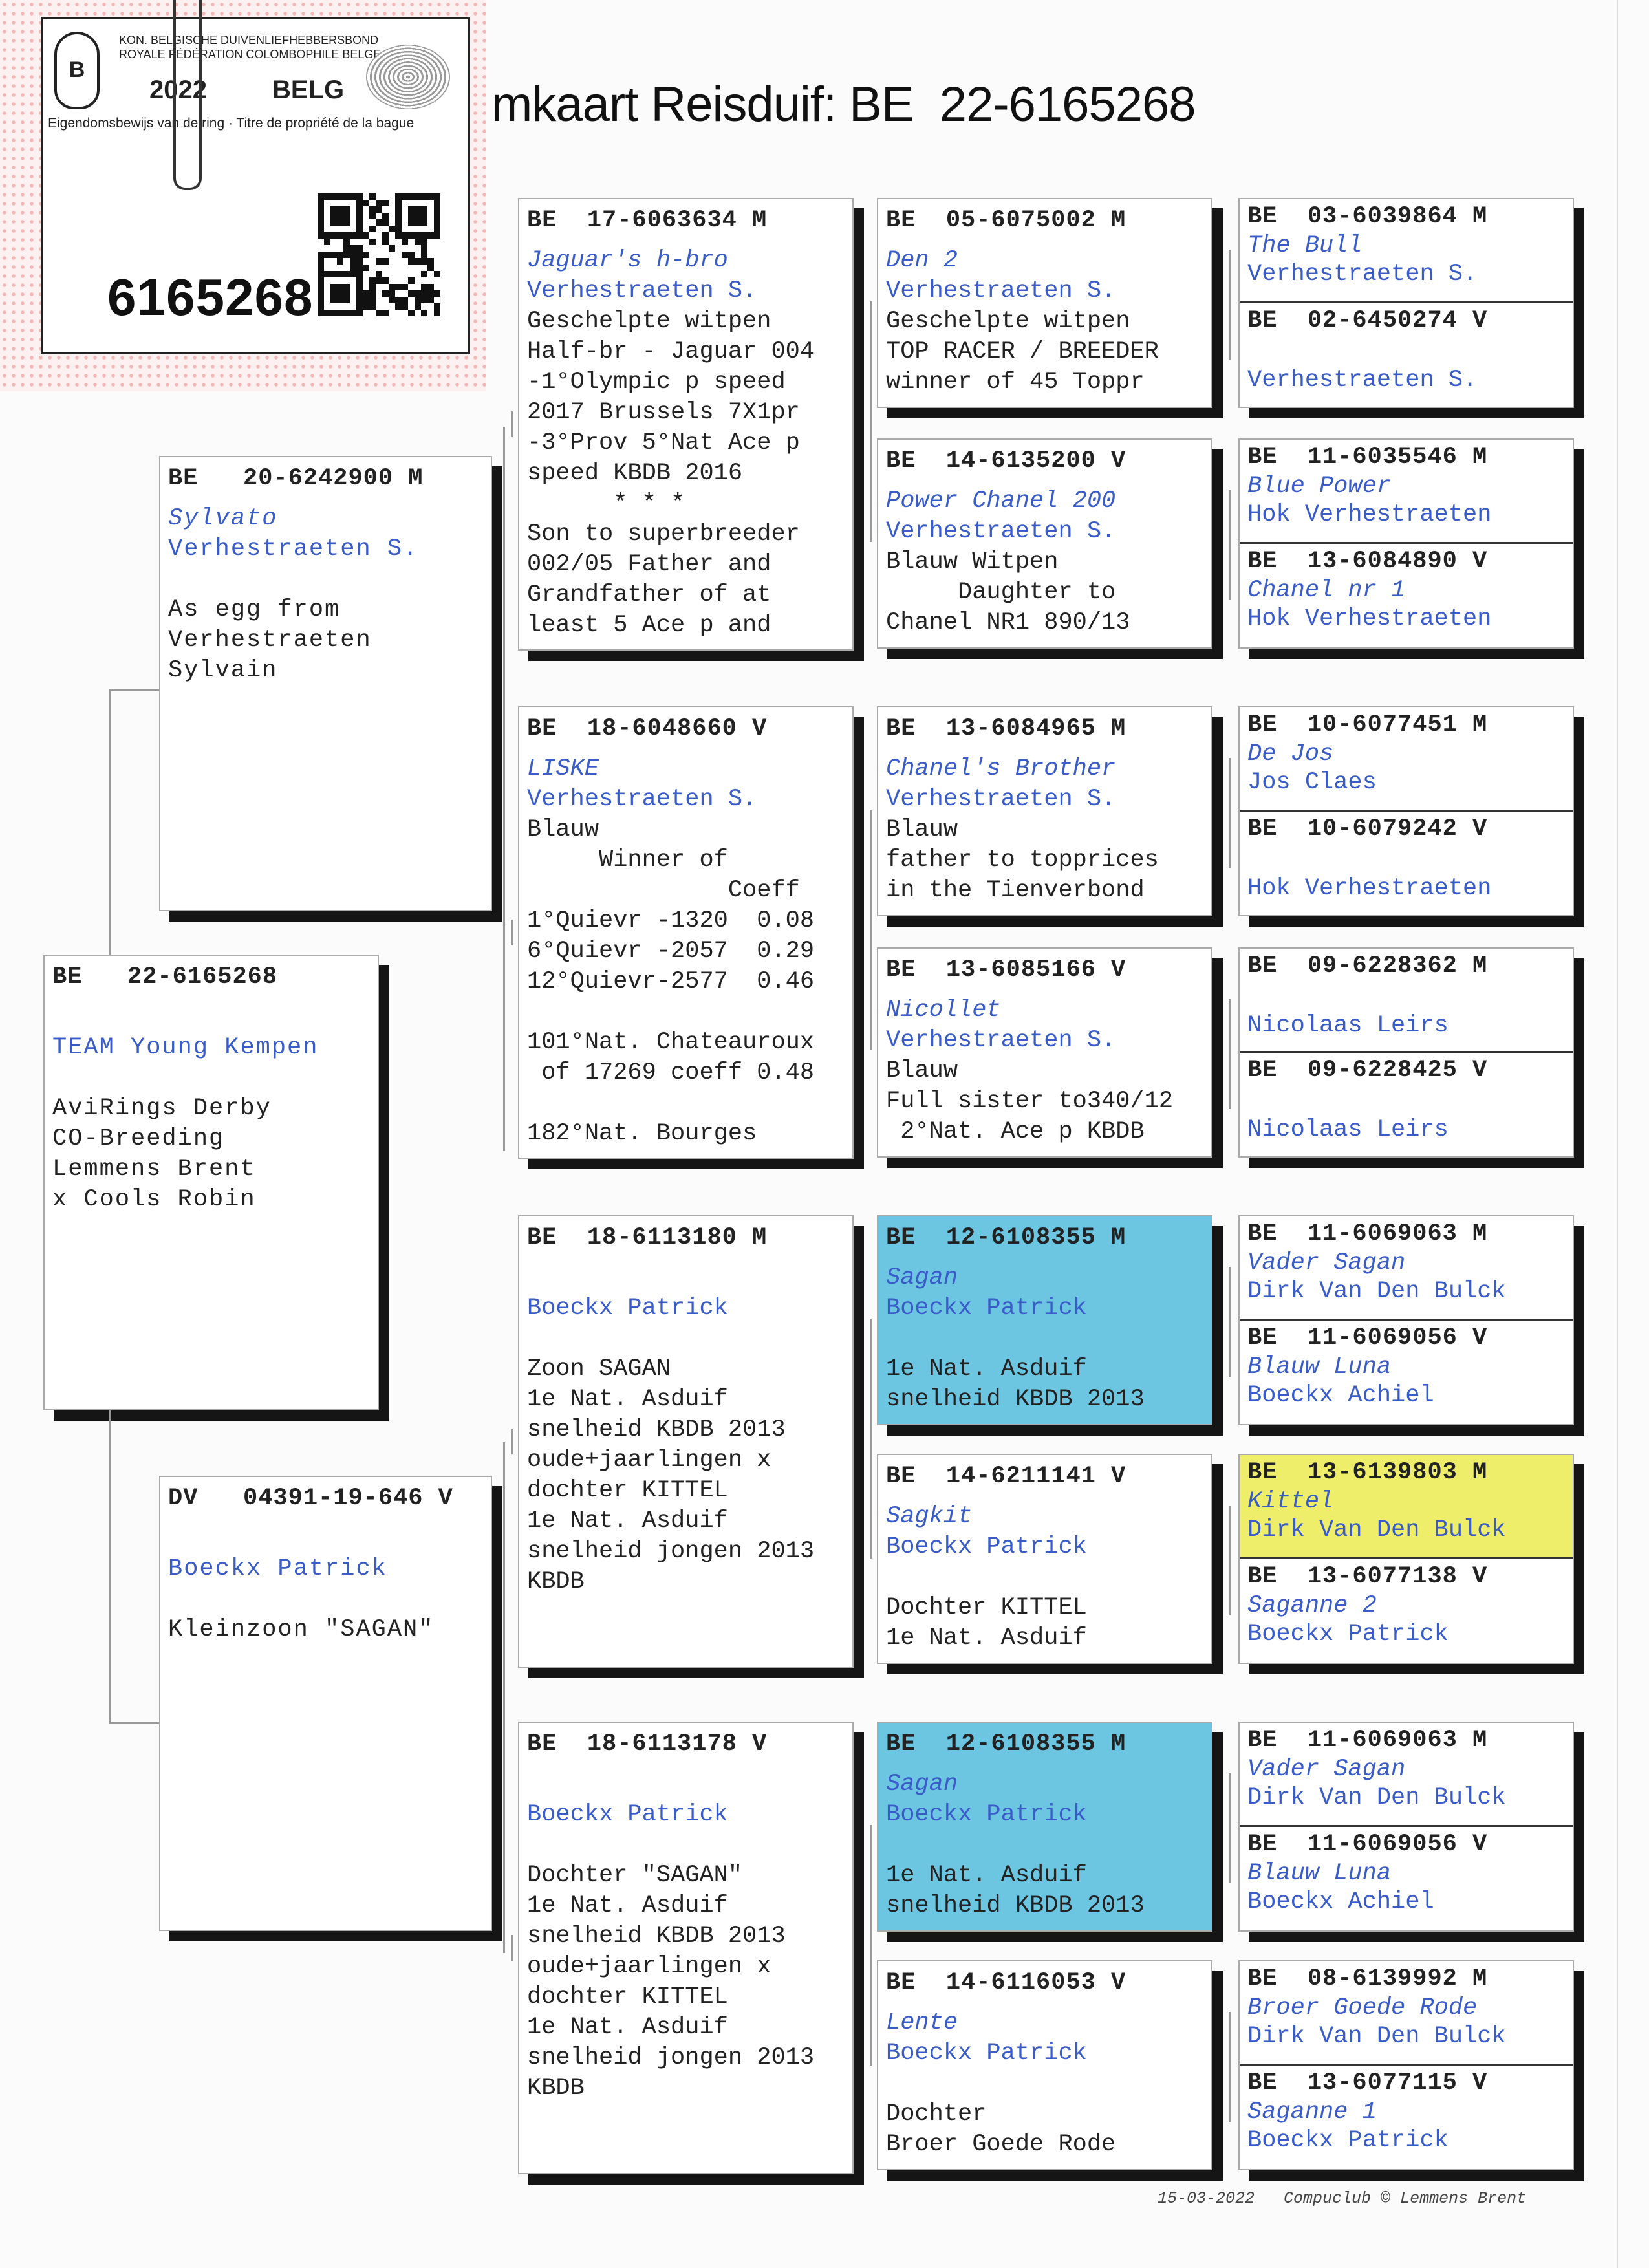  Describe the element at coordinates (178, 90) in the screenshot. I see `ring-card-year: 2022` at that location.